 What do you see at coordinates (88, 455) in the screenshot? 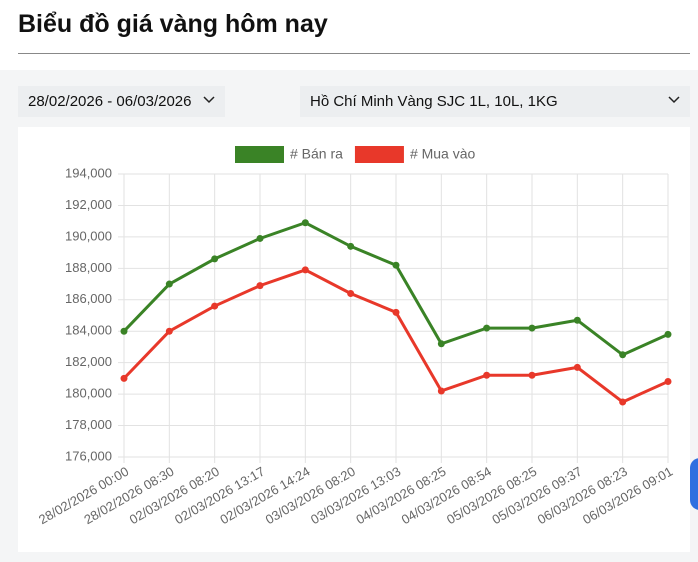
I see `y-tick-label: 176,000` at bounding box center [88, 455].